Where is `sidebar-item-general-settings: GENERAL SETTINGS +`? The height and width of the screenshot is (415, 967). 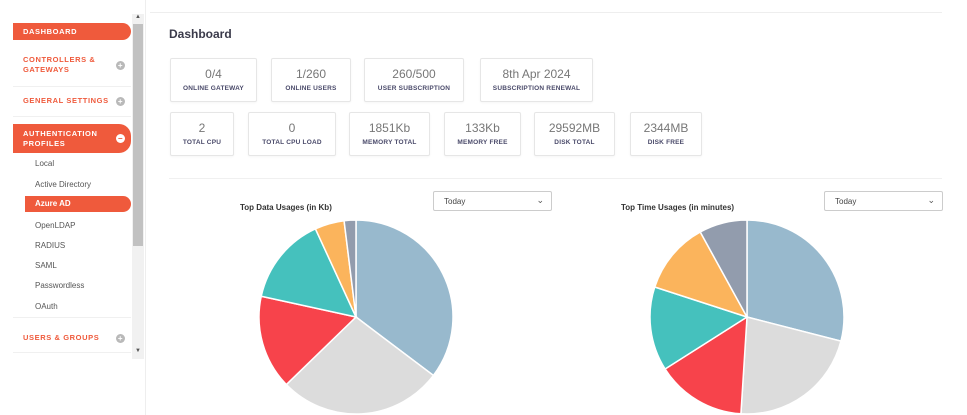 sidebar-item-general-settings: GENERAL SETTINGS + is located at coordinates (72, 101).